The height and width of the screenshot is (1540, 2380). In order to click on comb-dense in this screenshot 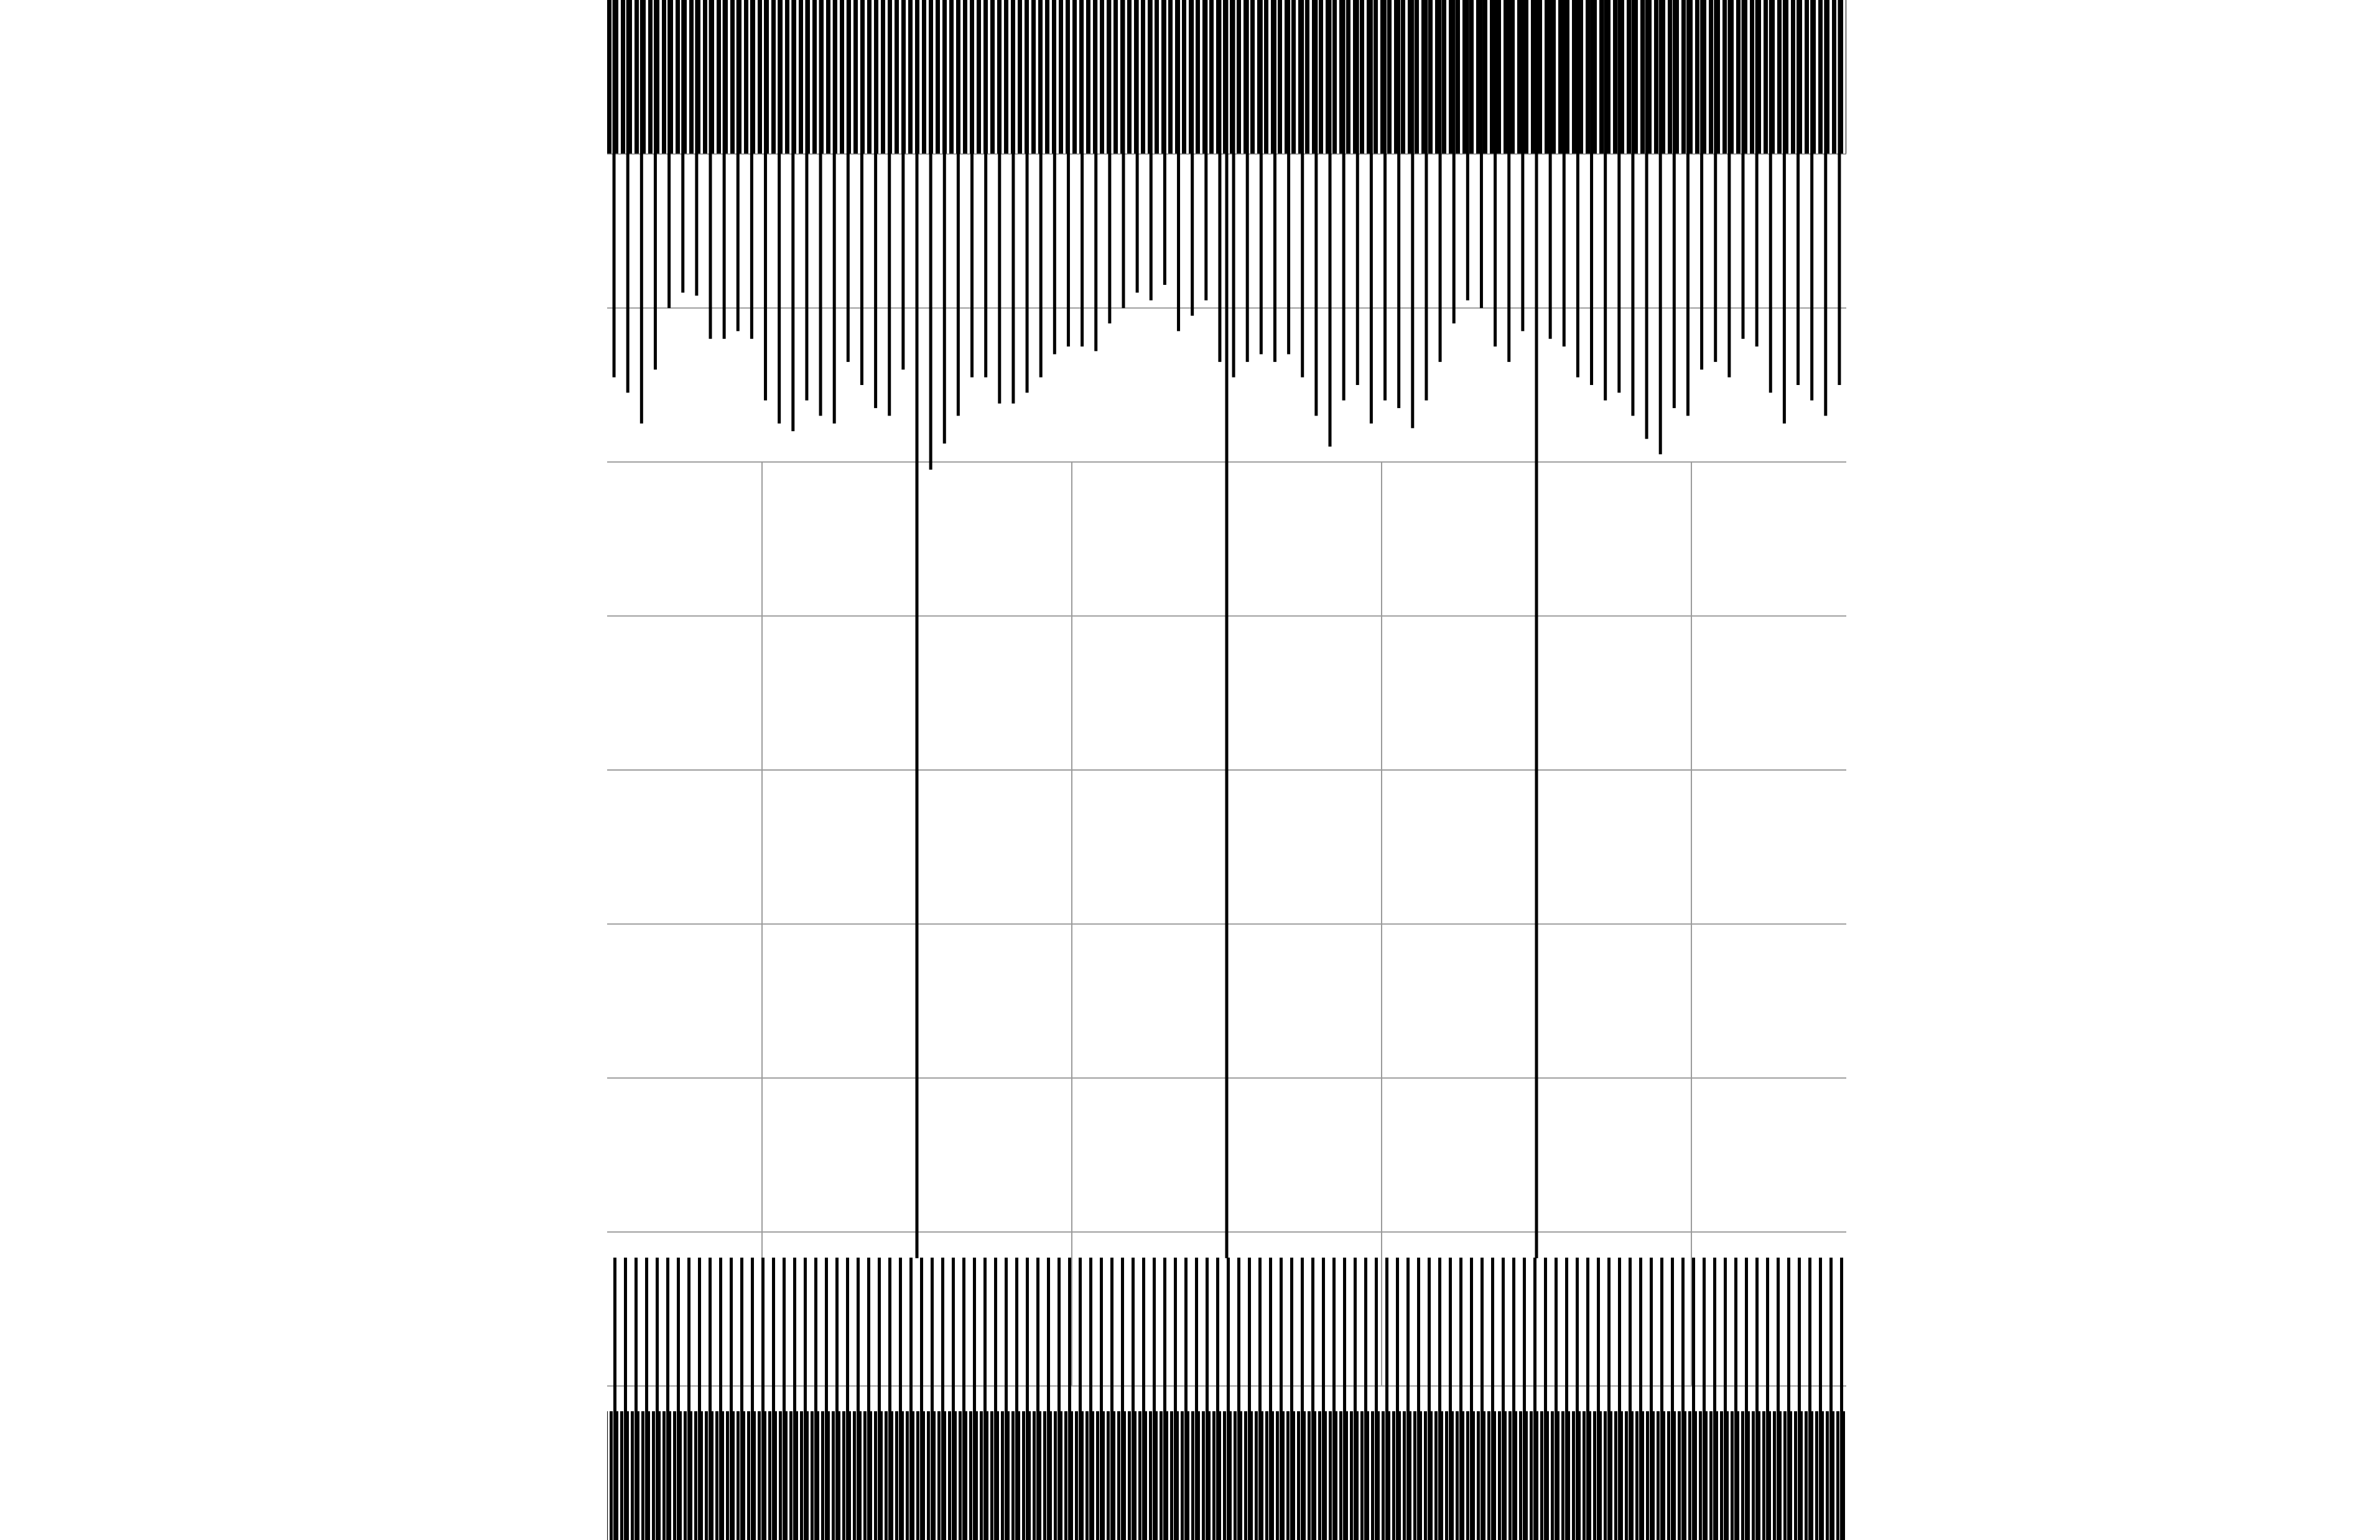, I will do `click(1226, 1476)`.